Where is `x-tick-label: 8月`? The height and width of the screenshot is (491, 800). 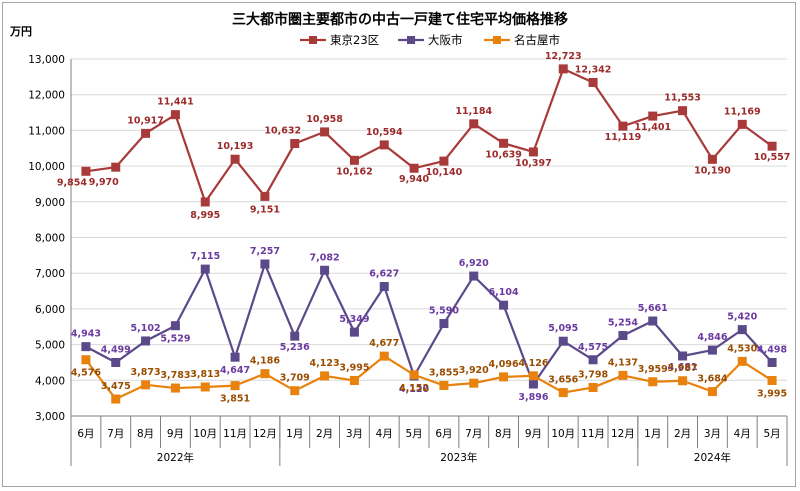 x-tick-label: 8月 is located at coordinates (503, 434).